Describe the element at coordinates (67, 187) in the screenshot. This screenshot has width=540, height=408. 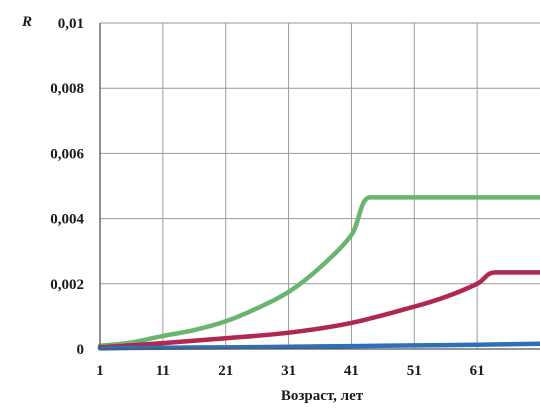
I see `y-tick-labels: 0 0,002 0,004 0,006 0,008 0,01` at that location.